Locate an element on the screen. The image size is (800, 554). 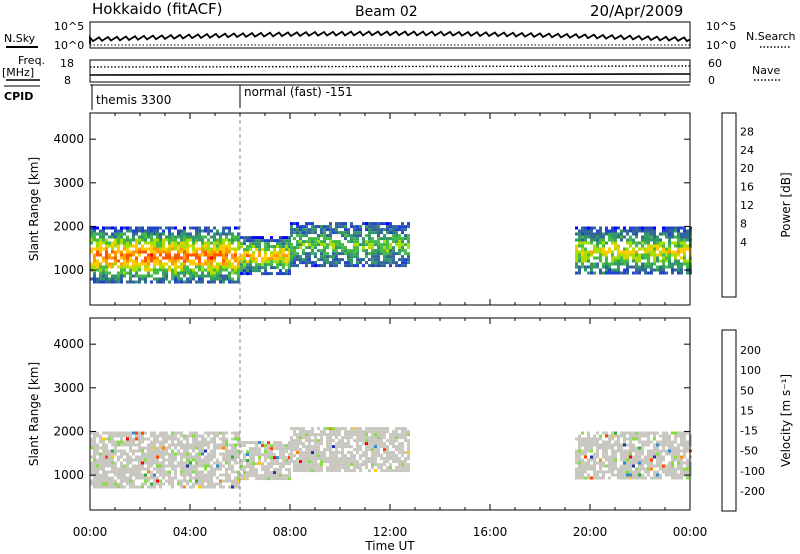
freq-tick-top: 18 is located at coordinates (67, 63).